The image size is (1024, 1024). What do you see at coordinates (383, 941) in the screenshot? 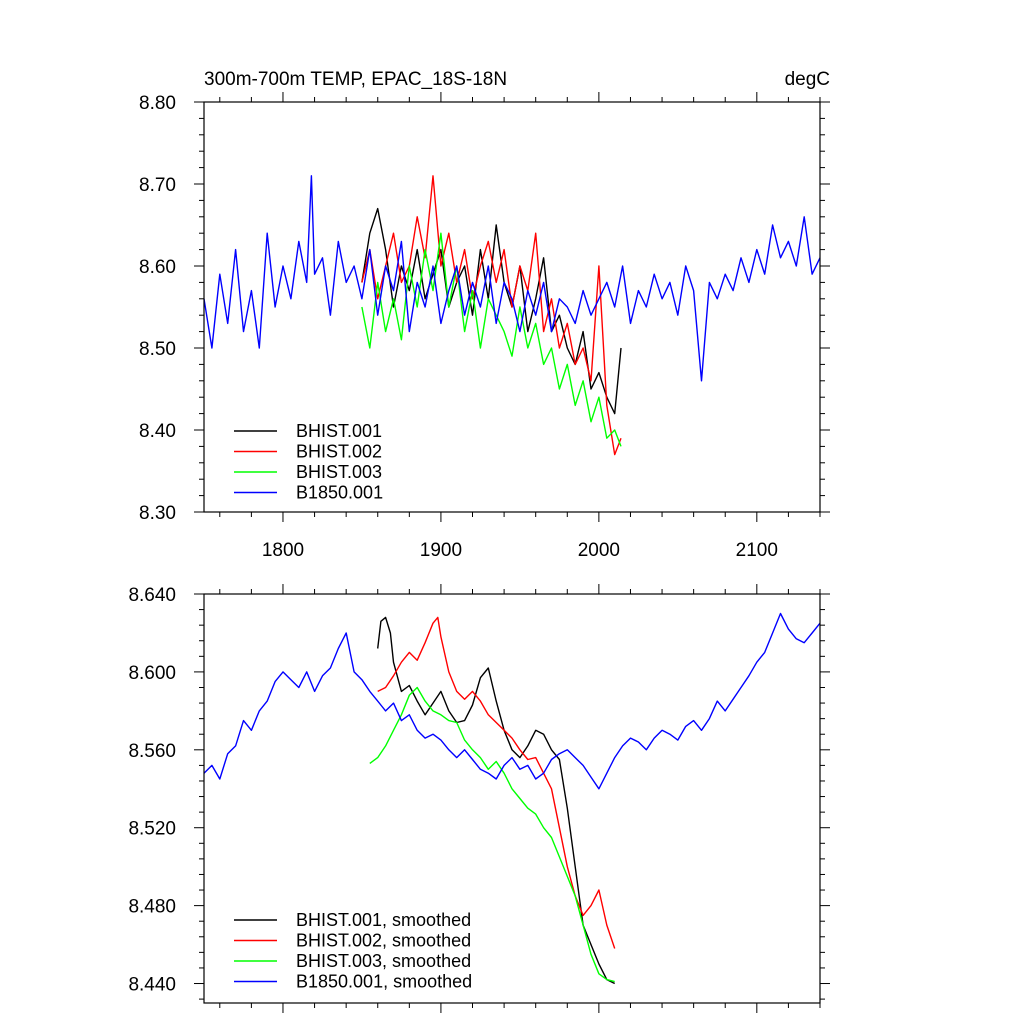
I see `legend-label: BHIST.002, smoothed` at bounding box center [383, 941].